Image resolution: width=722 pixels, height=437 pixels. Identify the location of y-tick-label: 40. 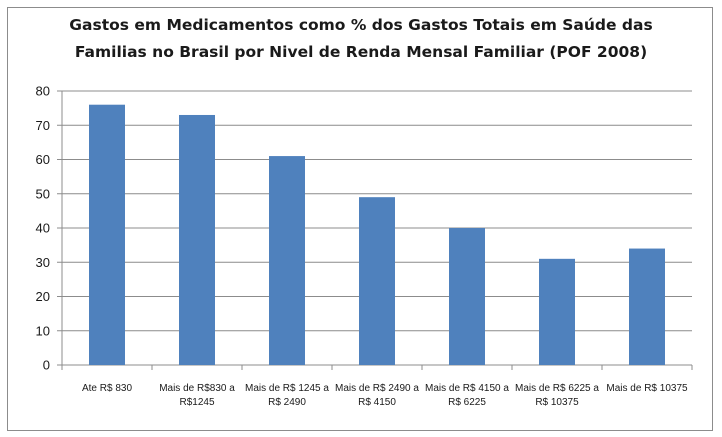
(43, 228).